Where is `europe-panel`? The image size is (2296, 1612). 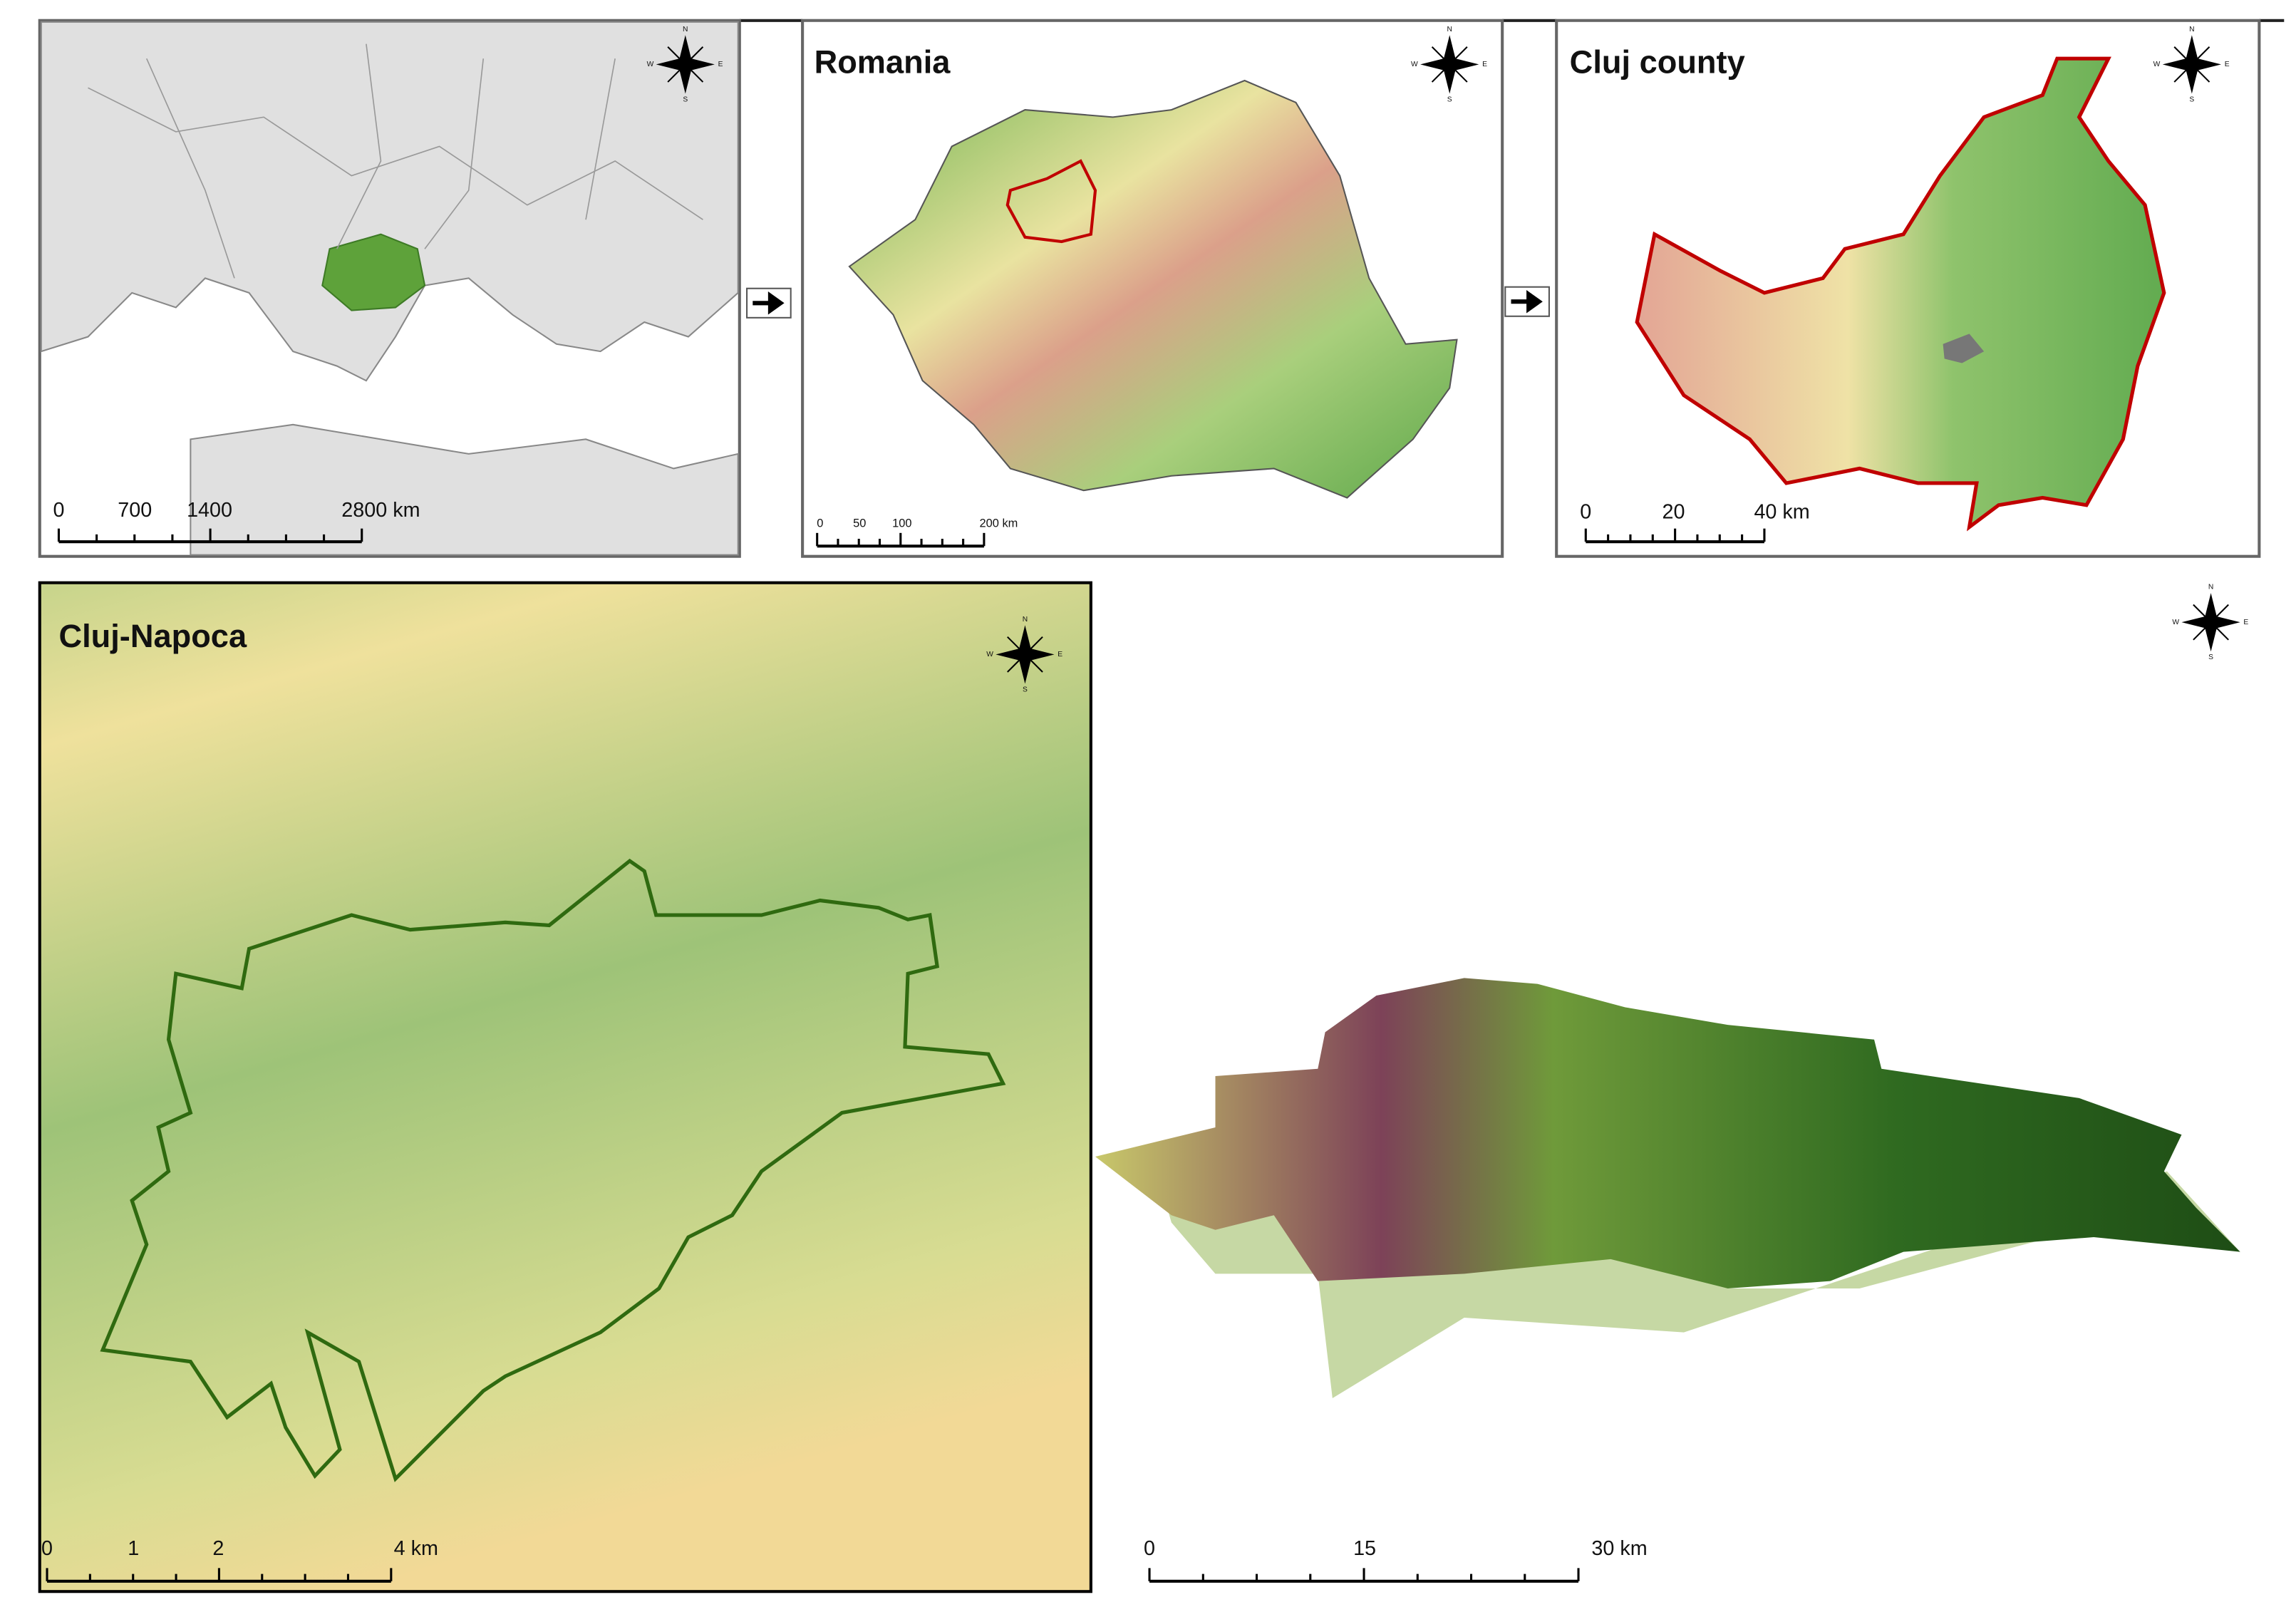
europe-panel is located at coordinates (390, 289).